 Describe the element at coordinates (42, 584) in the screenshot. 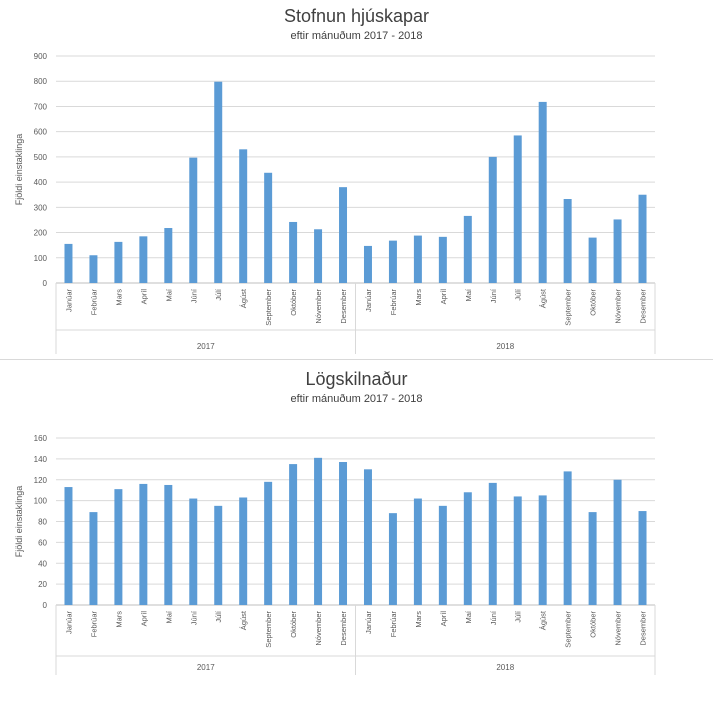

I see `y-tick-label: 20` at that location.